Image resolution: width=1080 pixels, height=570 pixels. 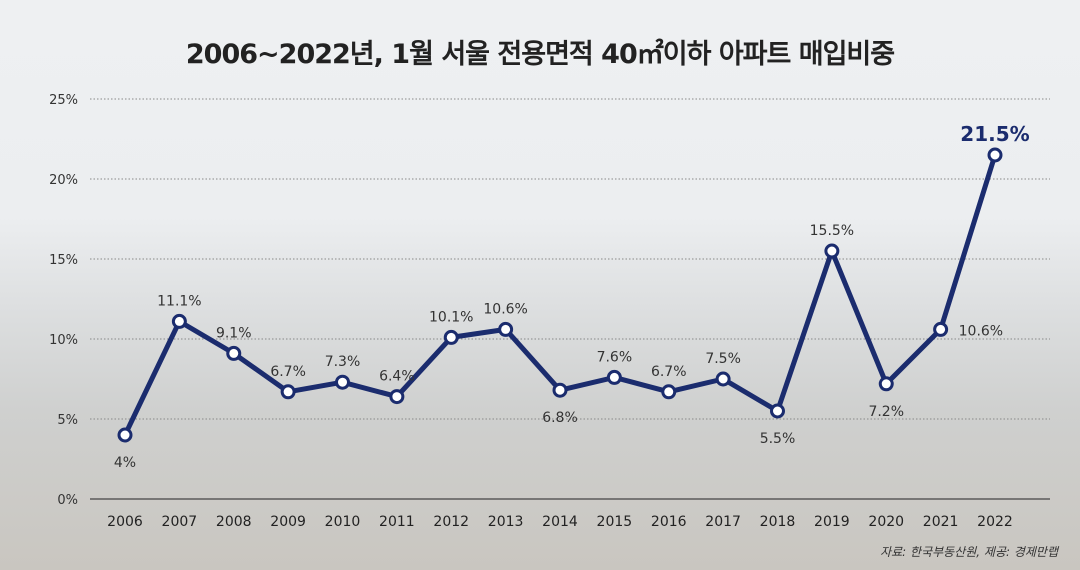 What do you see at coordinates (540, 54) in the screenshot?
I see `chart-title: 2006~2022년, 1월 서울 전용면적 40㎡이하 아파트 매입비중` at bounding box center [540, 54].